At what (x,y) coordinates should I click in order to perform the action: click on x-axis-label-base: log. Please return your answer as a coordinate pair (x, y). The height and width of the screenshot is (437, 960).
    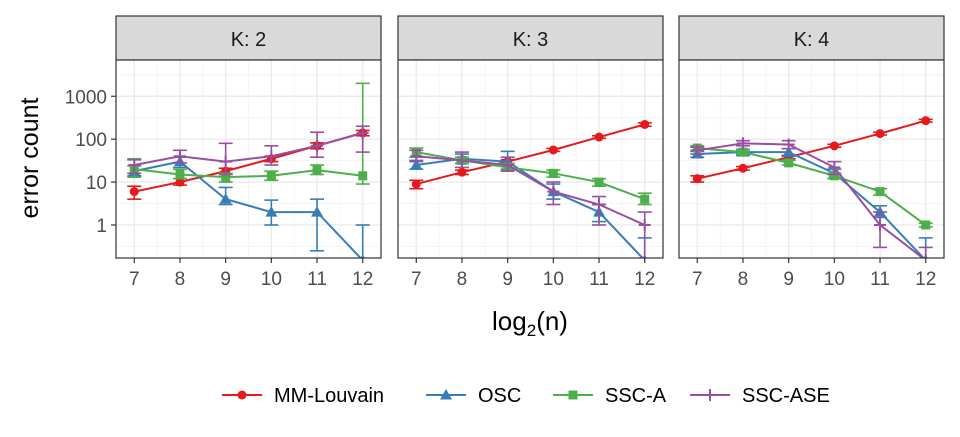
    Looking at the image, I should click on (509, 321).